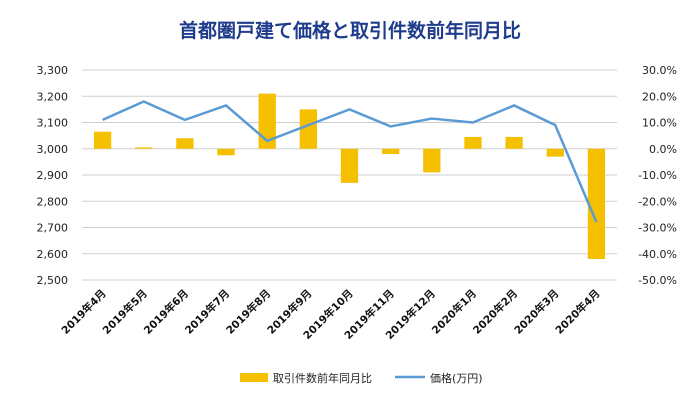 This screenshot has height=400, width=700. What do you see at coordinates (53, 70) in the screenshot?
I see `left-tick-label: 3,300` at bounding box center [53, 70].